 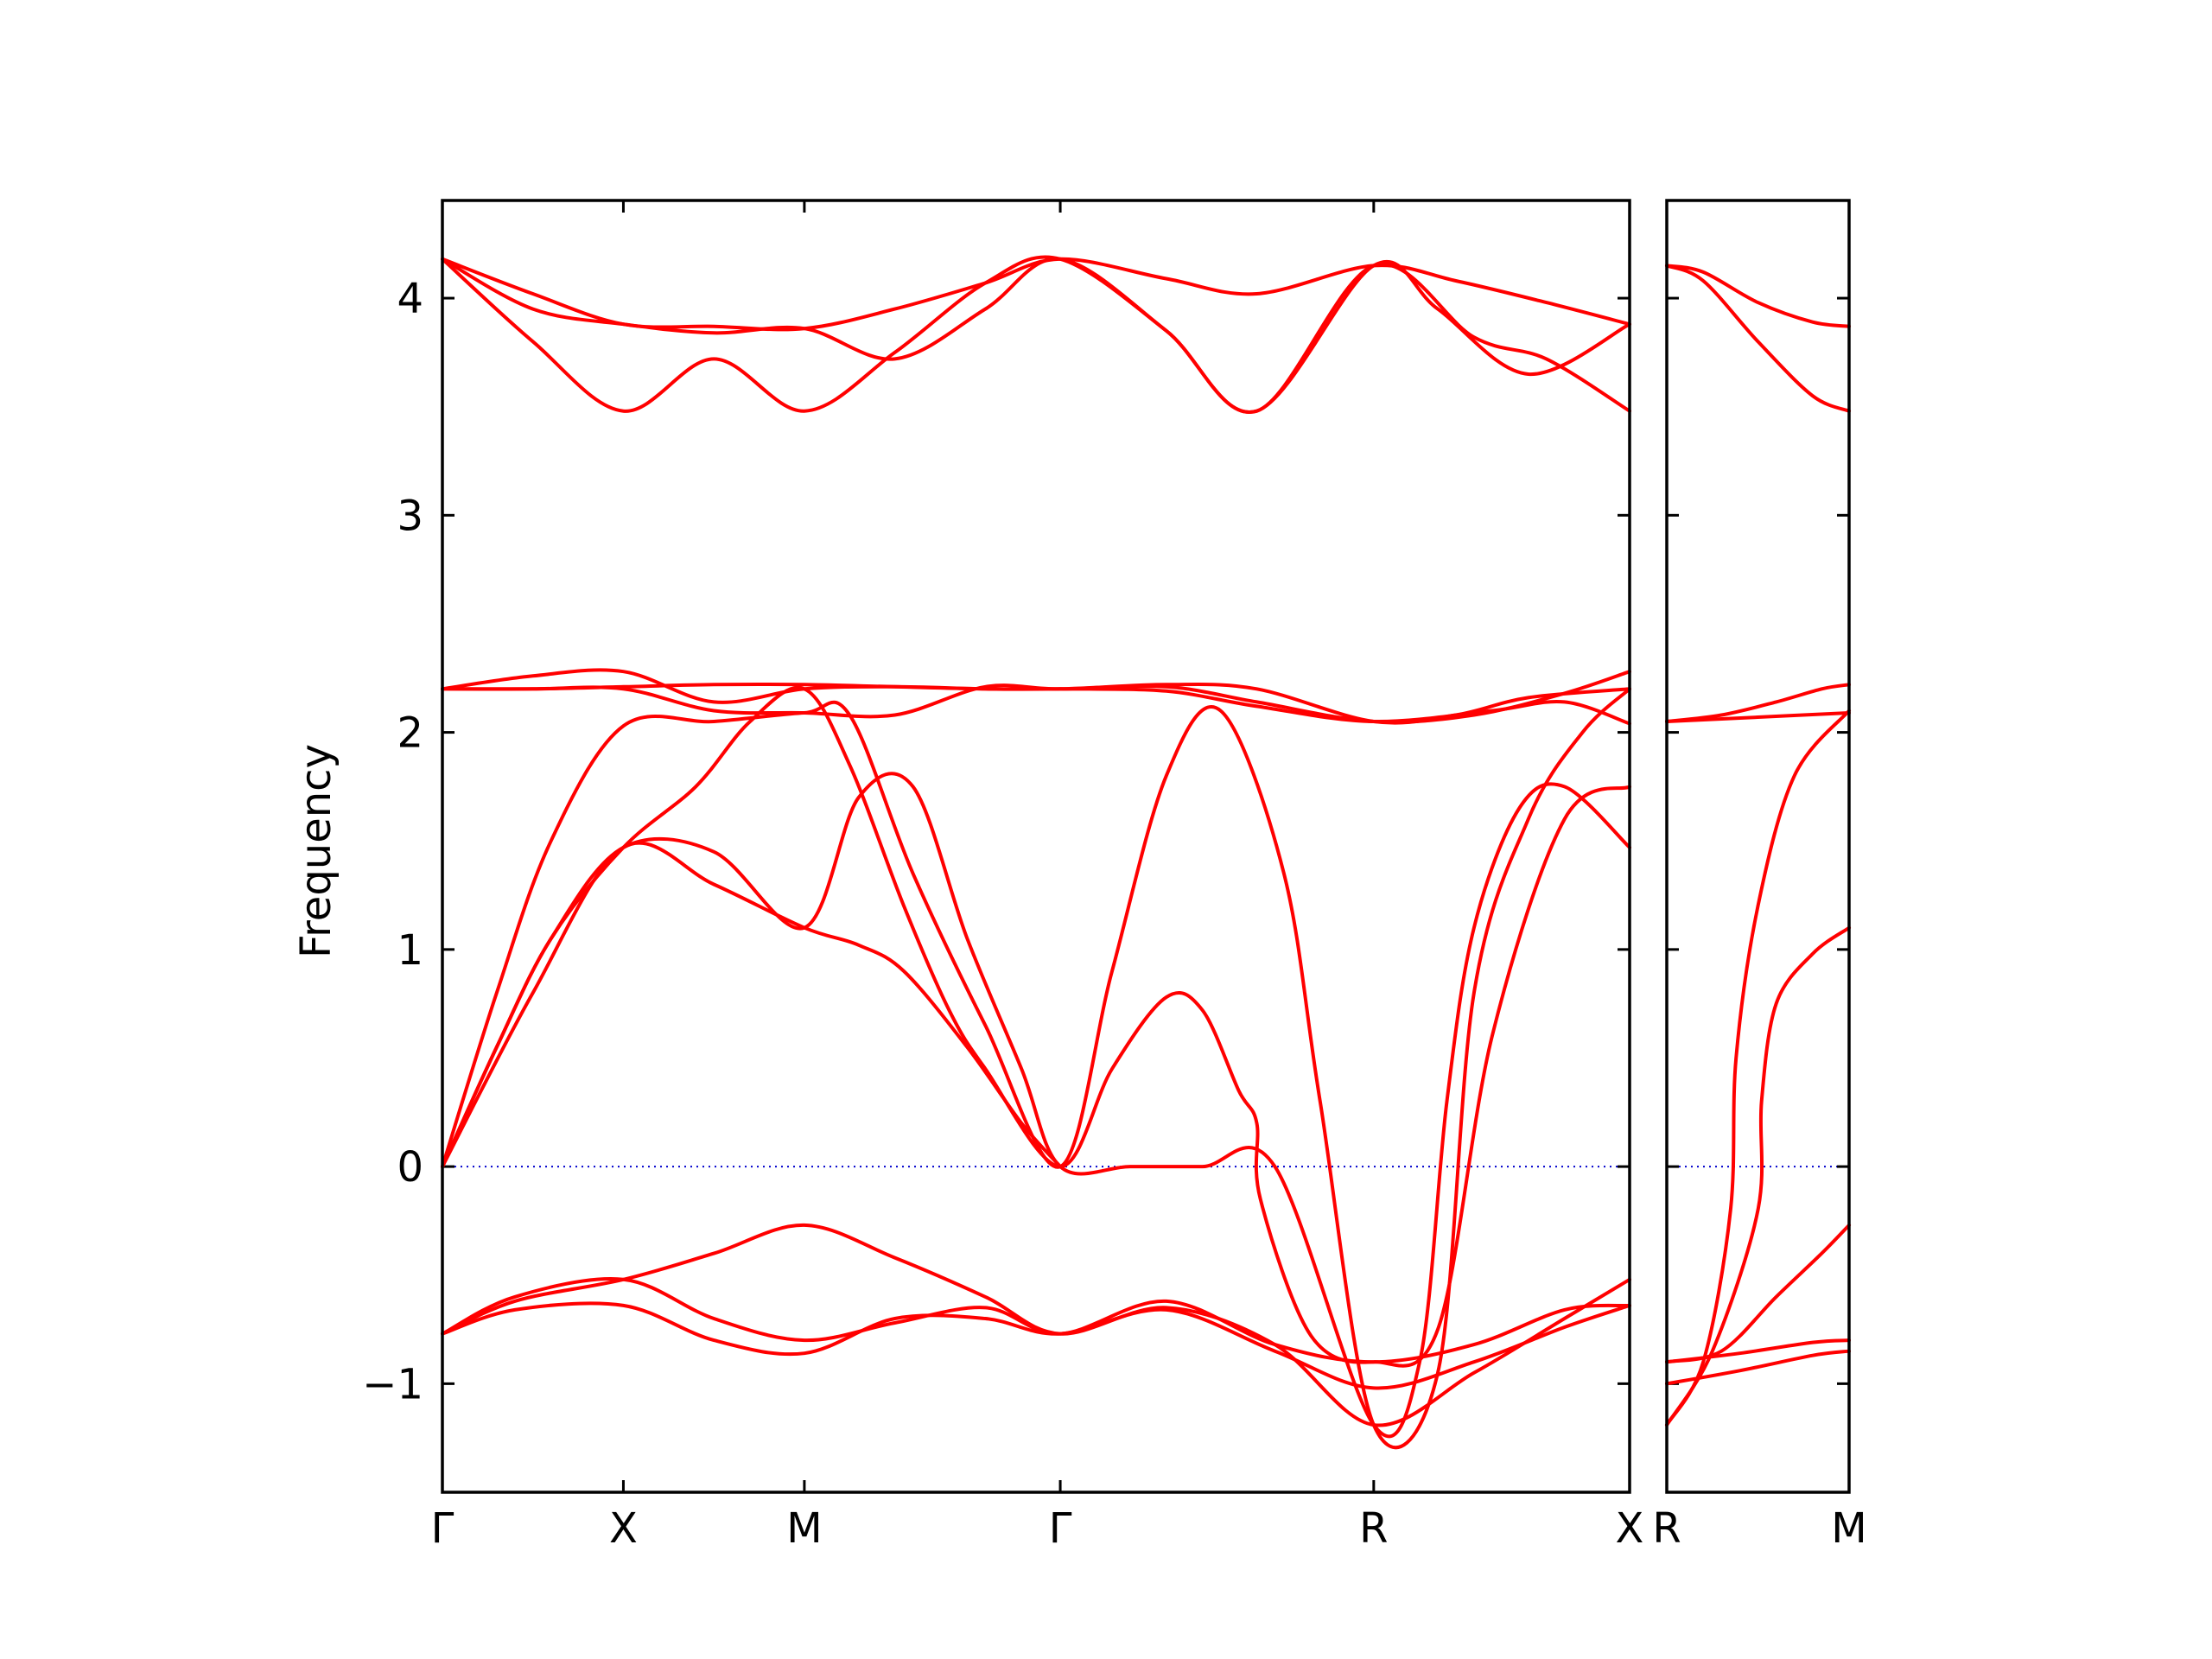 I want to click on plot-frame, so click(x=1758, y=846).